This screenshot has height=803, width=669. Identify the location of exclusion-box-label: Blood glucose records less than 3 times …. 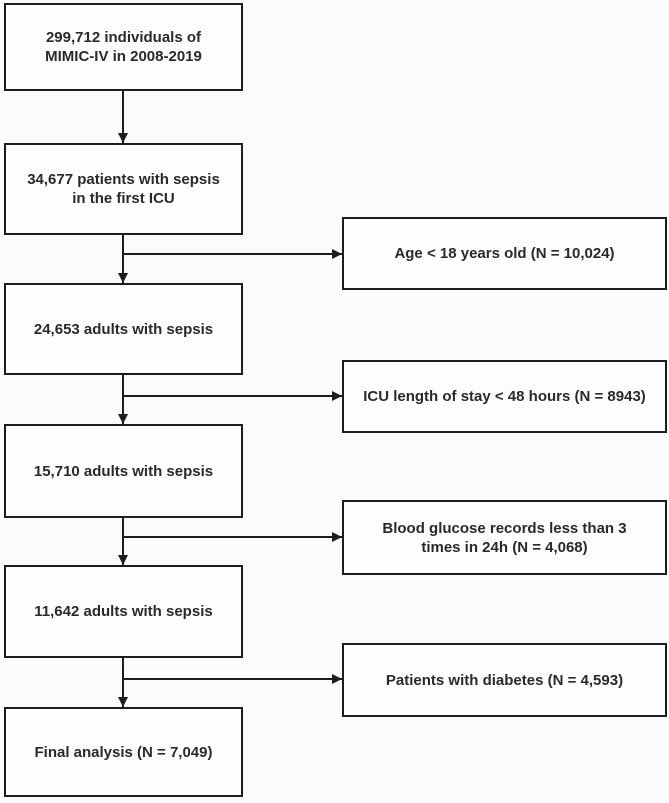
(504, 537).